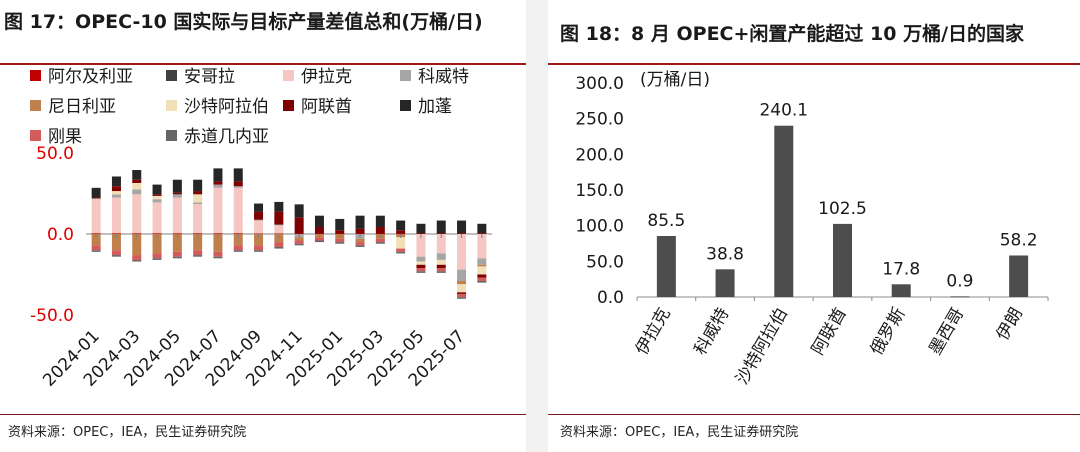 Image resolution: width=1080 pixels, height=452 pixels. Describe the element at coordinates (263, 64) in the screenshot. I see `left-title-rule` at that location.